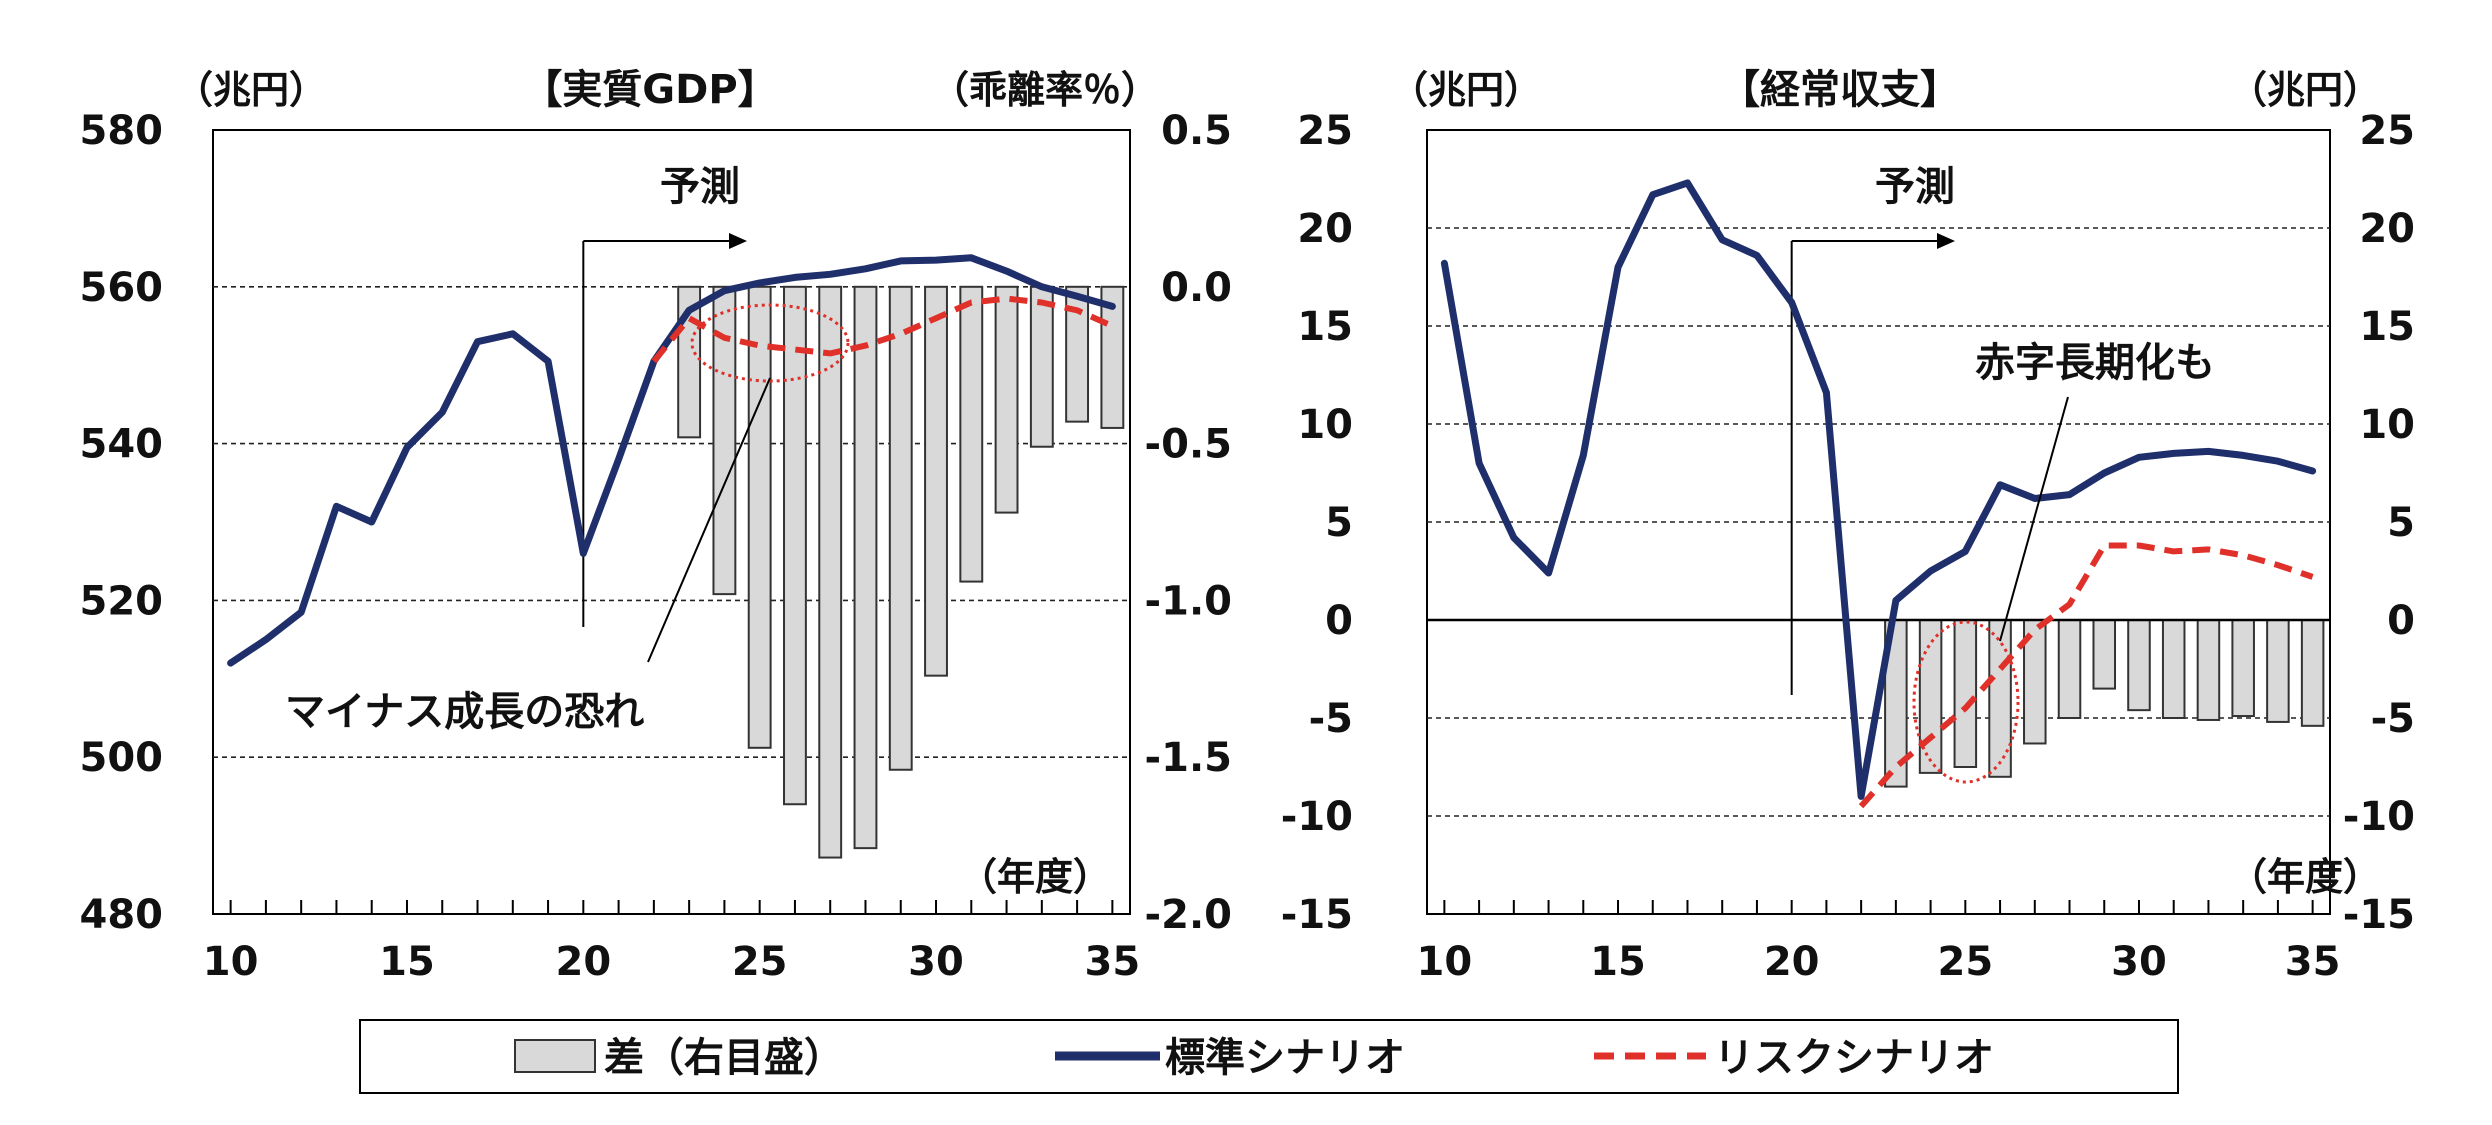 The width and height of the screenshot is (2492, 1125). I want to click on legend-bar-swatch, so click(555, 1056).